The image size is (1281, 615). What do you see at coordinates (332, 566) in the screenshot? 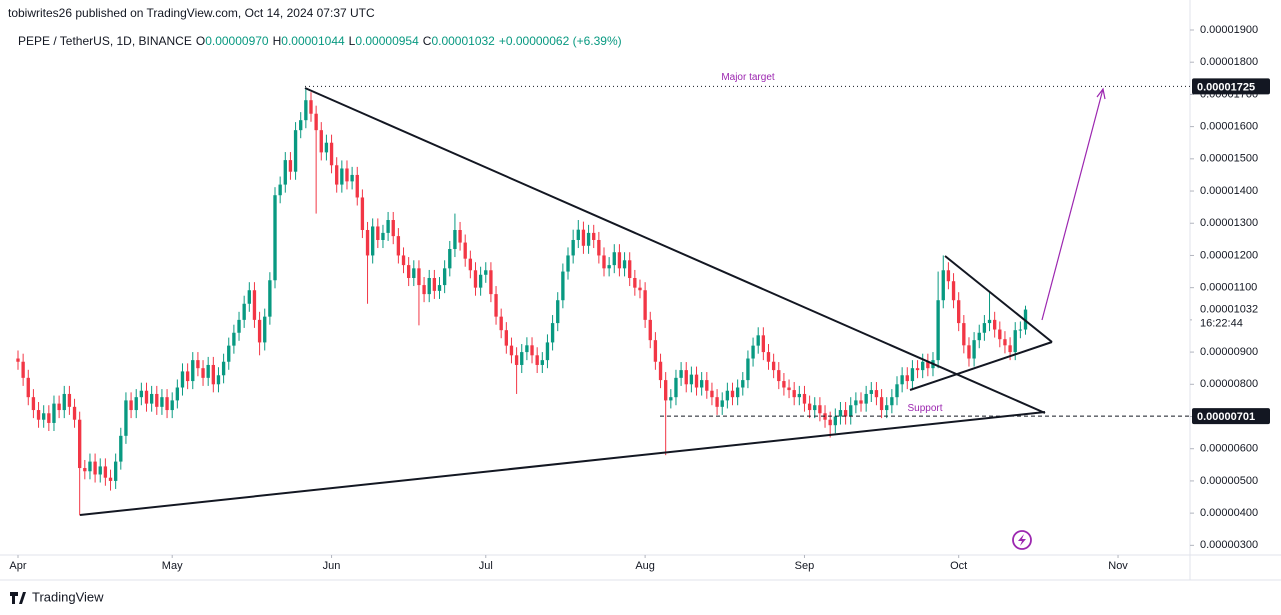
I see `x-tick-label: Jun` at bounding box center [332, 566].